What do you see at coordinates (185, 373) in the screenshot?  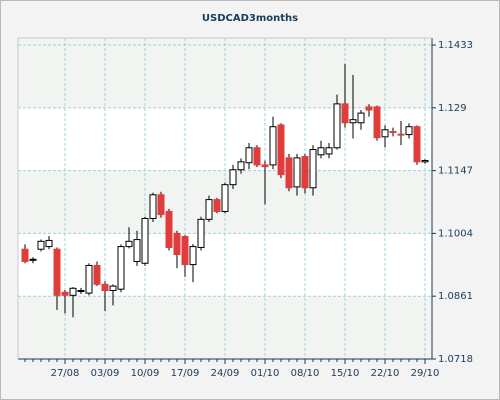 I see `x-tick-label: 17/09` at bounding box center [185, 373].